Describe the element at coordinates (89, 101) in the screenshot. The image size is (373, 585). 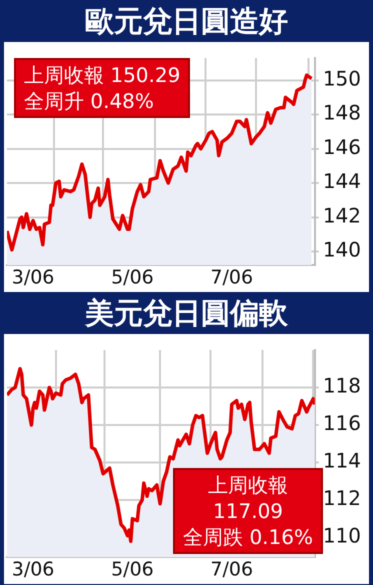
I see `annotation: 全周升 0.48%` at that location.